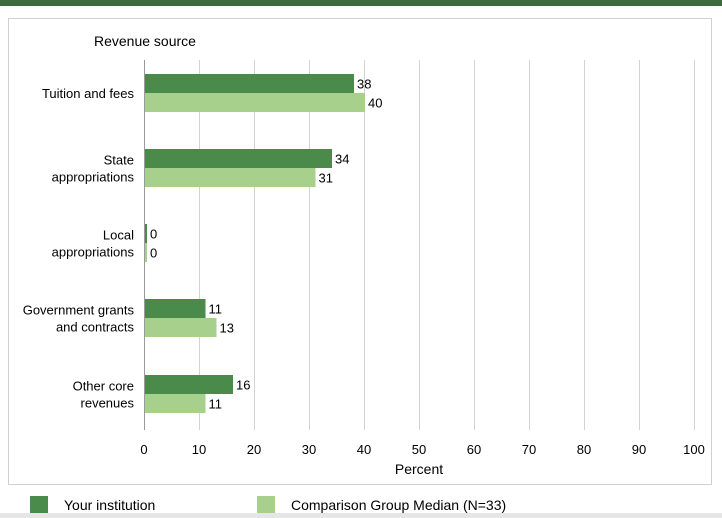  What do you see at coordinates (584, 449) in the screenshot?
I see `x-tick-label: 80` at bounding box center [584, 449].